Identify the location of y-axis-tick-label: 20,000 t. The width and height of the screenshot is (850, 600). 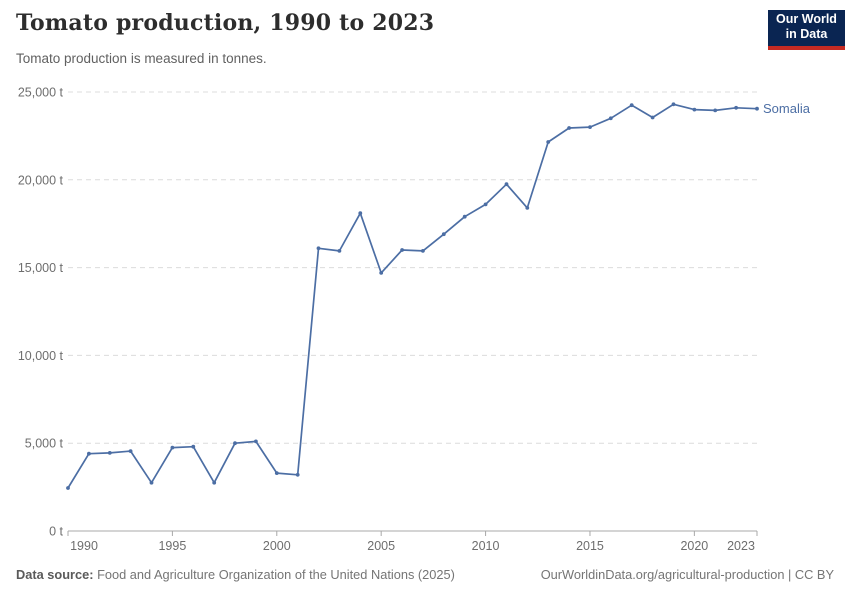
(41, 180).